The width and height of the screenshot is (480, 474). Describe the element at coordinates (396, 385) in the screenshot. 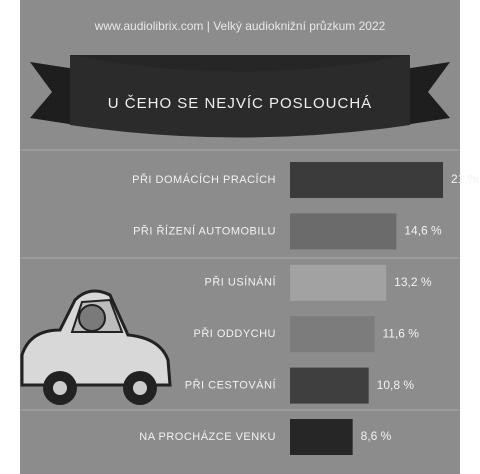

I see `value-label: 10,8 %` at that location.